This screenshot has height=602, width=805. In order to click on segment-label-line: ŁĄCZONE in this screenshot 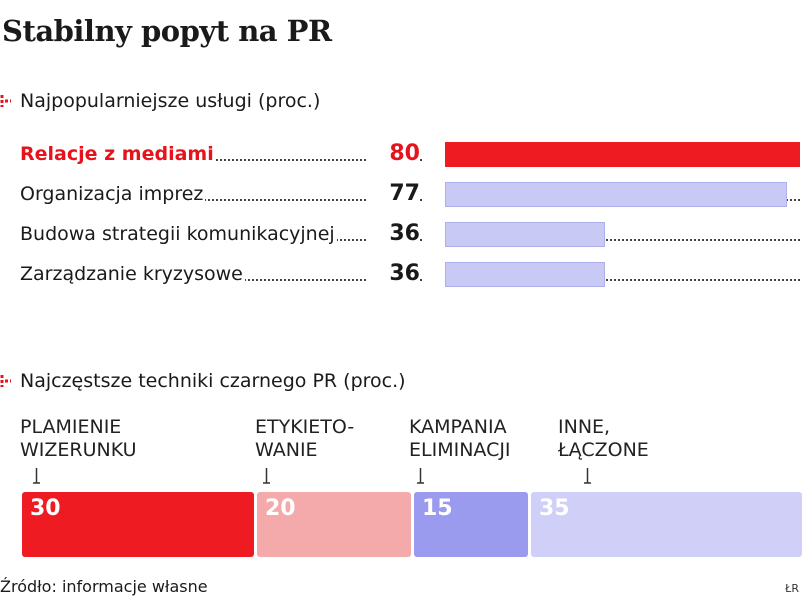, I will do `click(603, 450)`.